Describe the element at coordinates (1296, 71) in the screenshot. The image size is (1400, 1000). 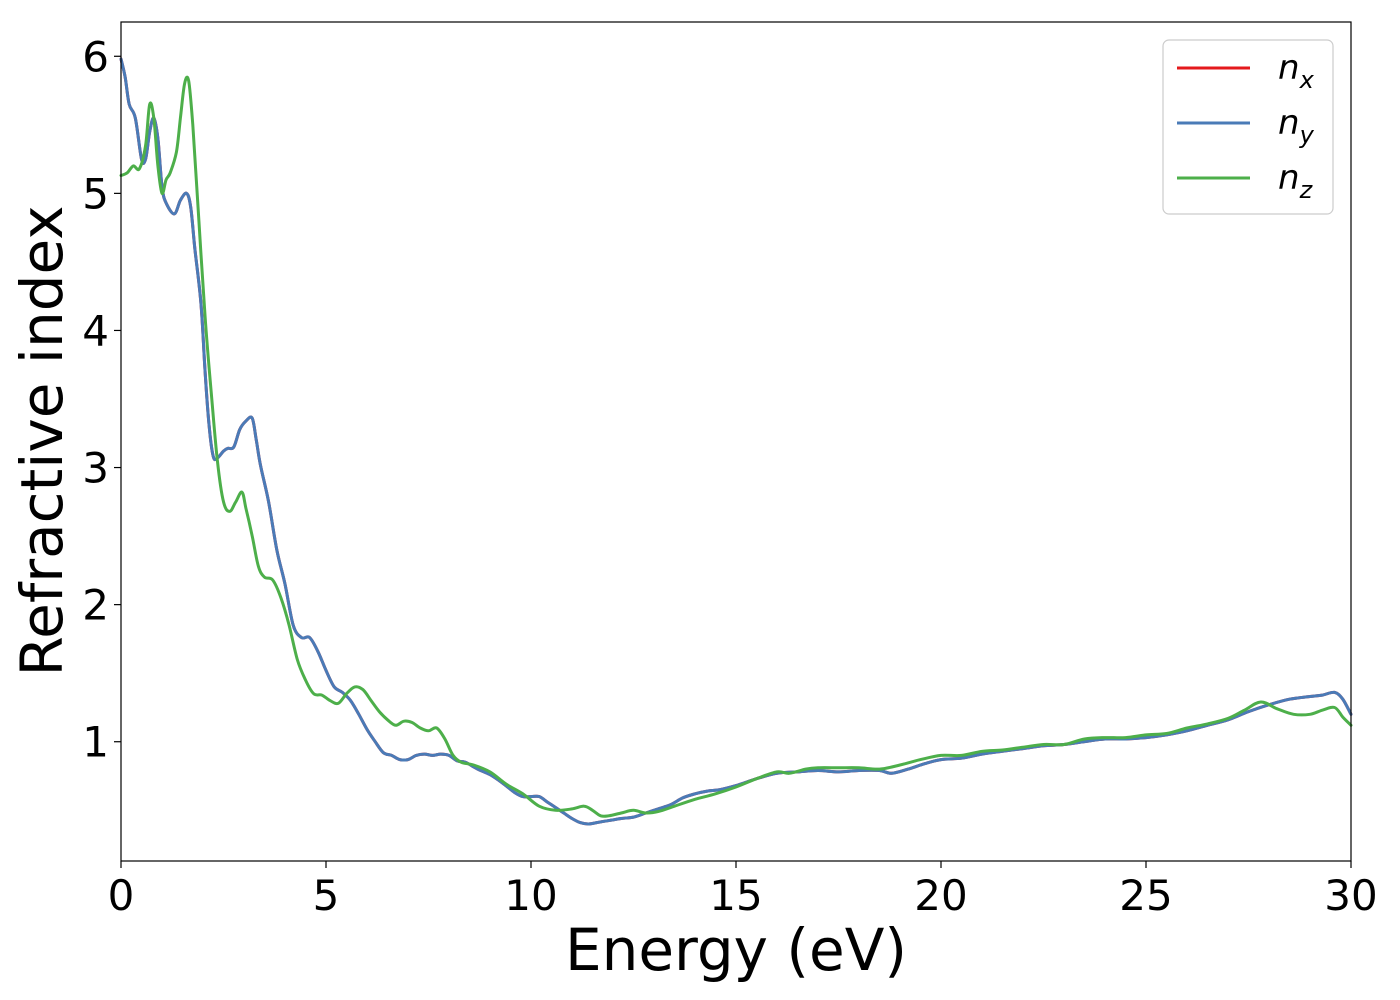
I see `legend-label-x: nx` at that location.